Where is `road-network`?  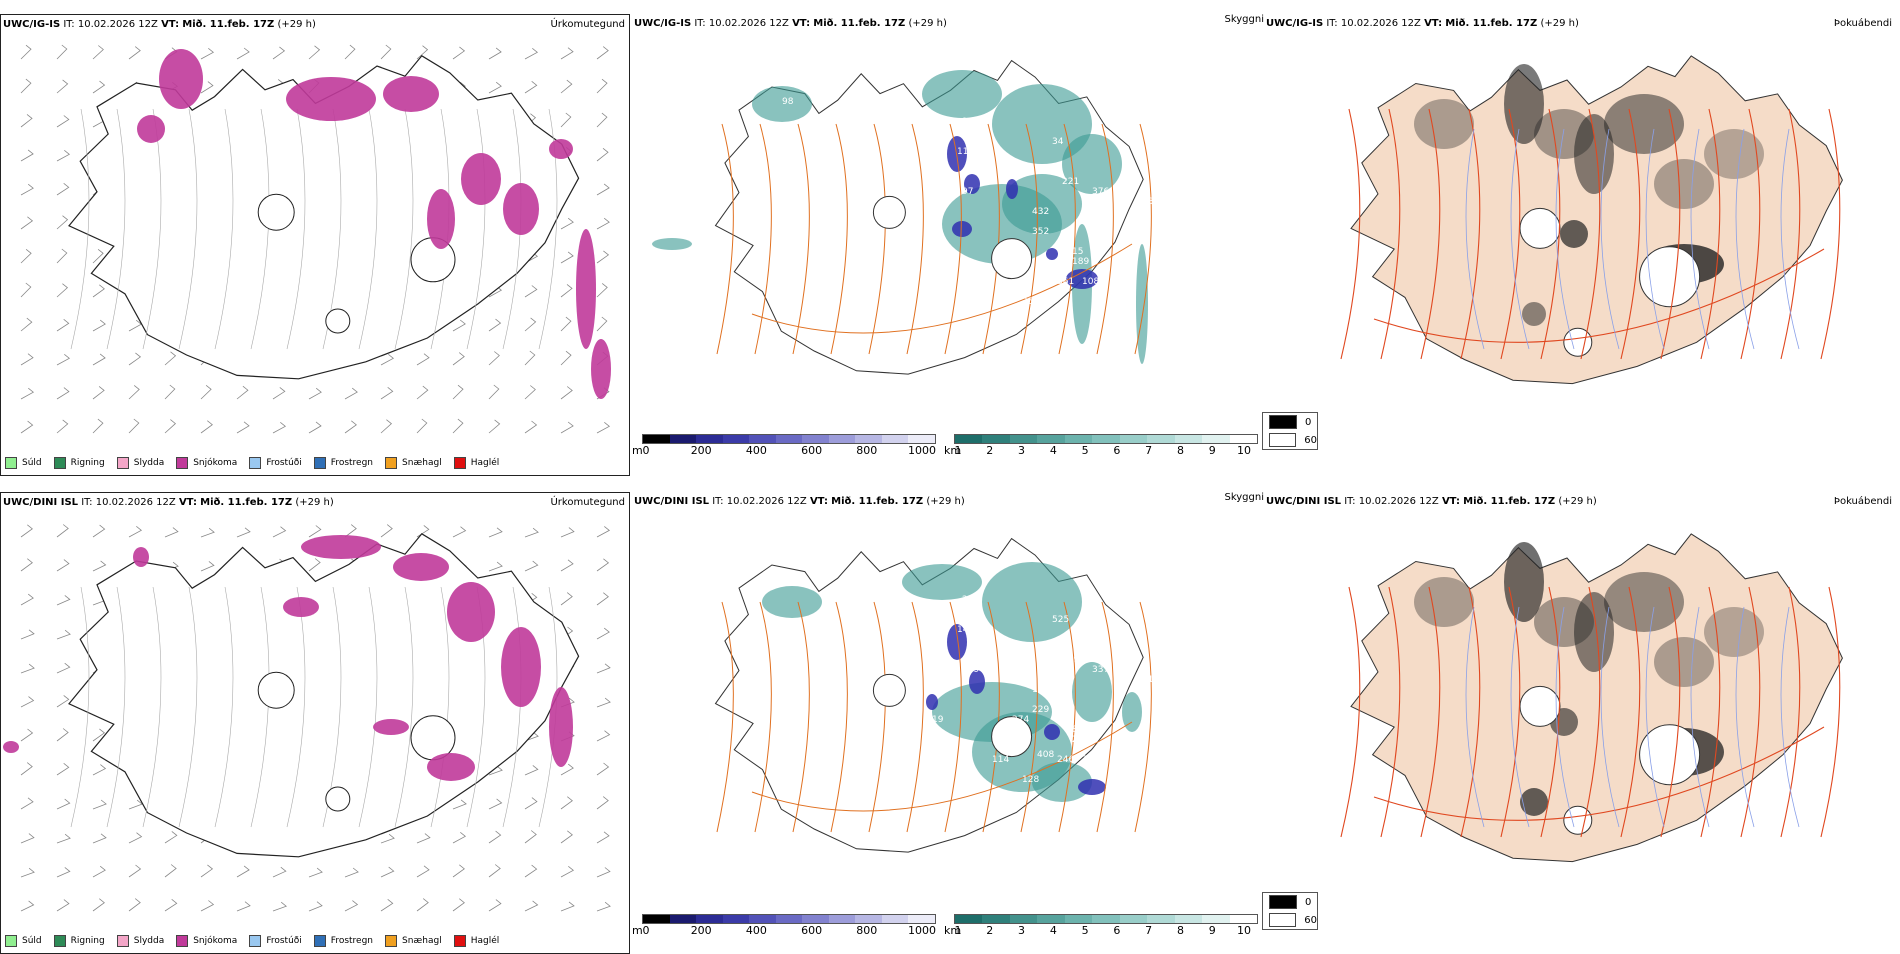 road-network is located at coordinates (934, 239).